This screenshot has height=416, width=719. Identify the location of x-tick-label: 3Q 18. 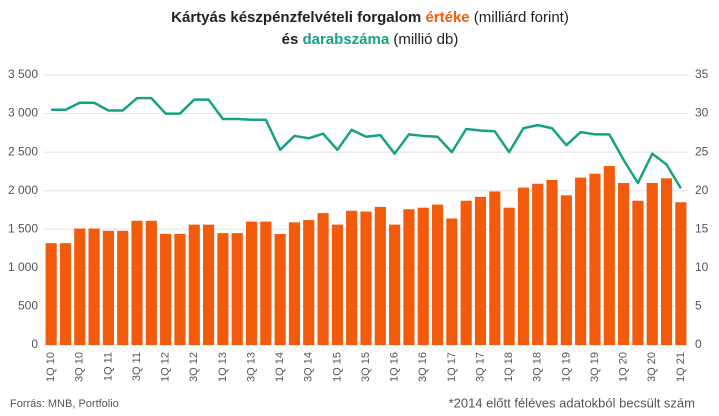
(538, 367).